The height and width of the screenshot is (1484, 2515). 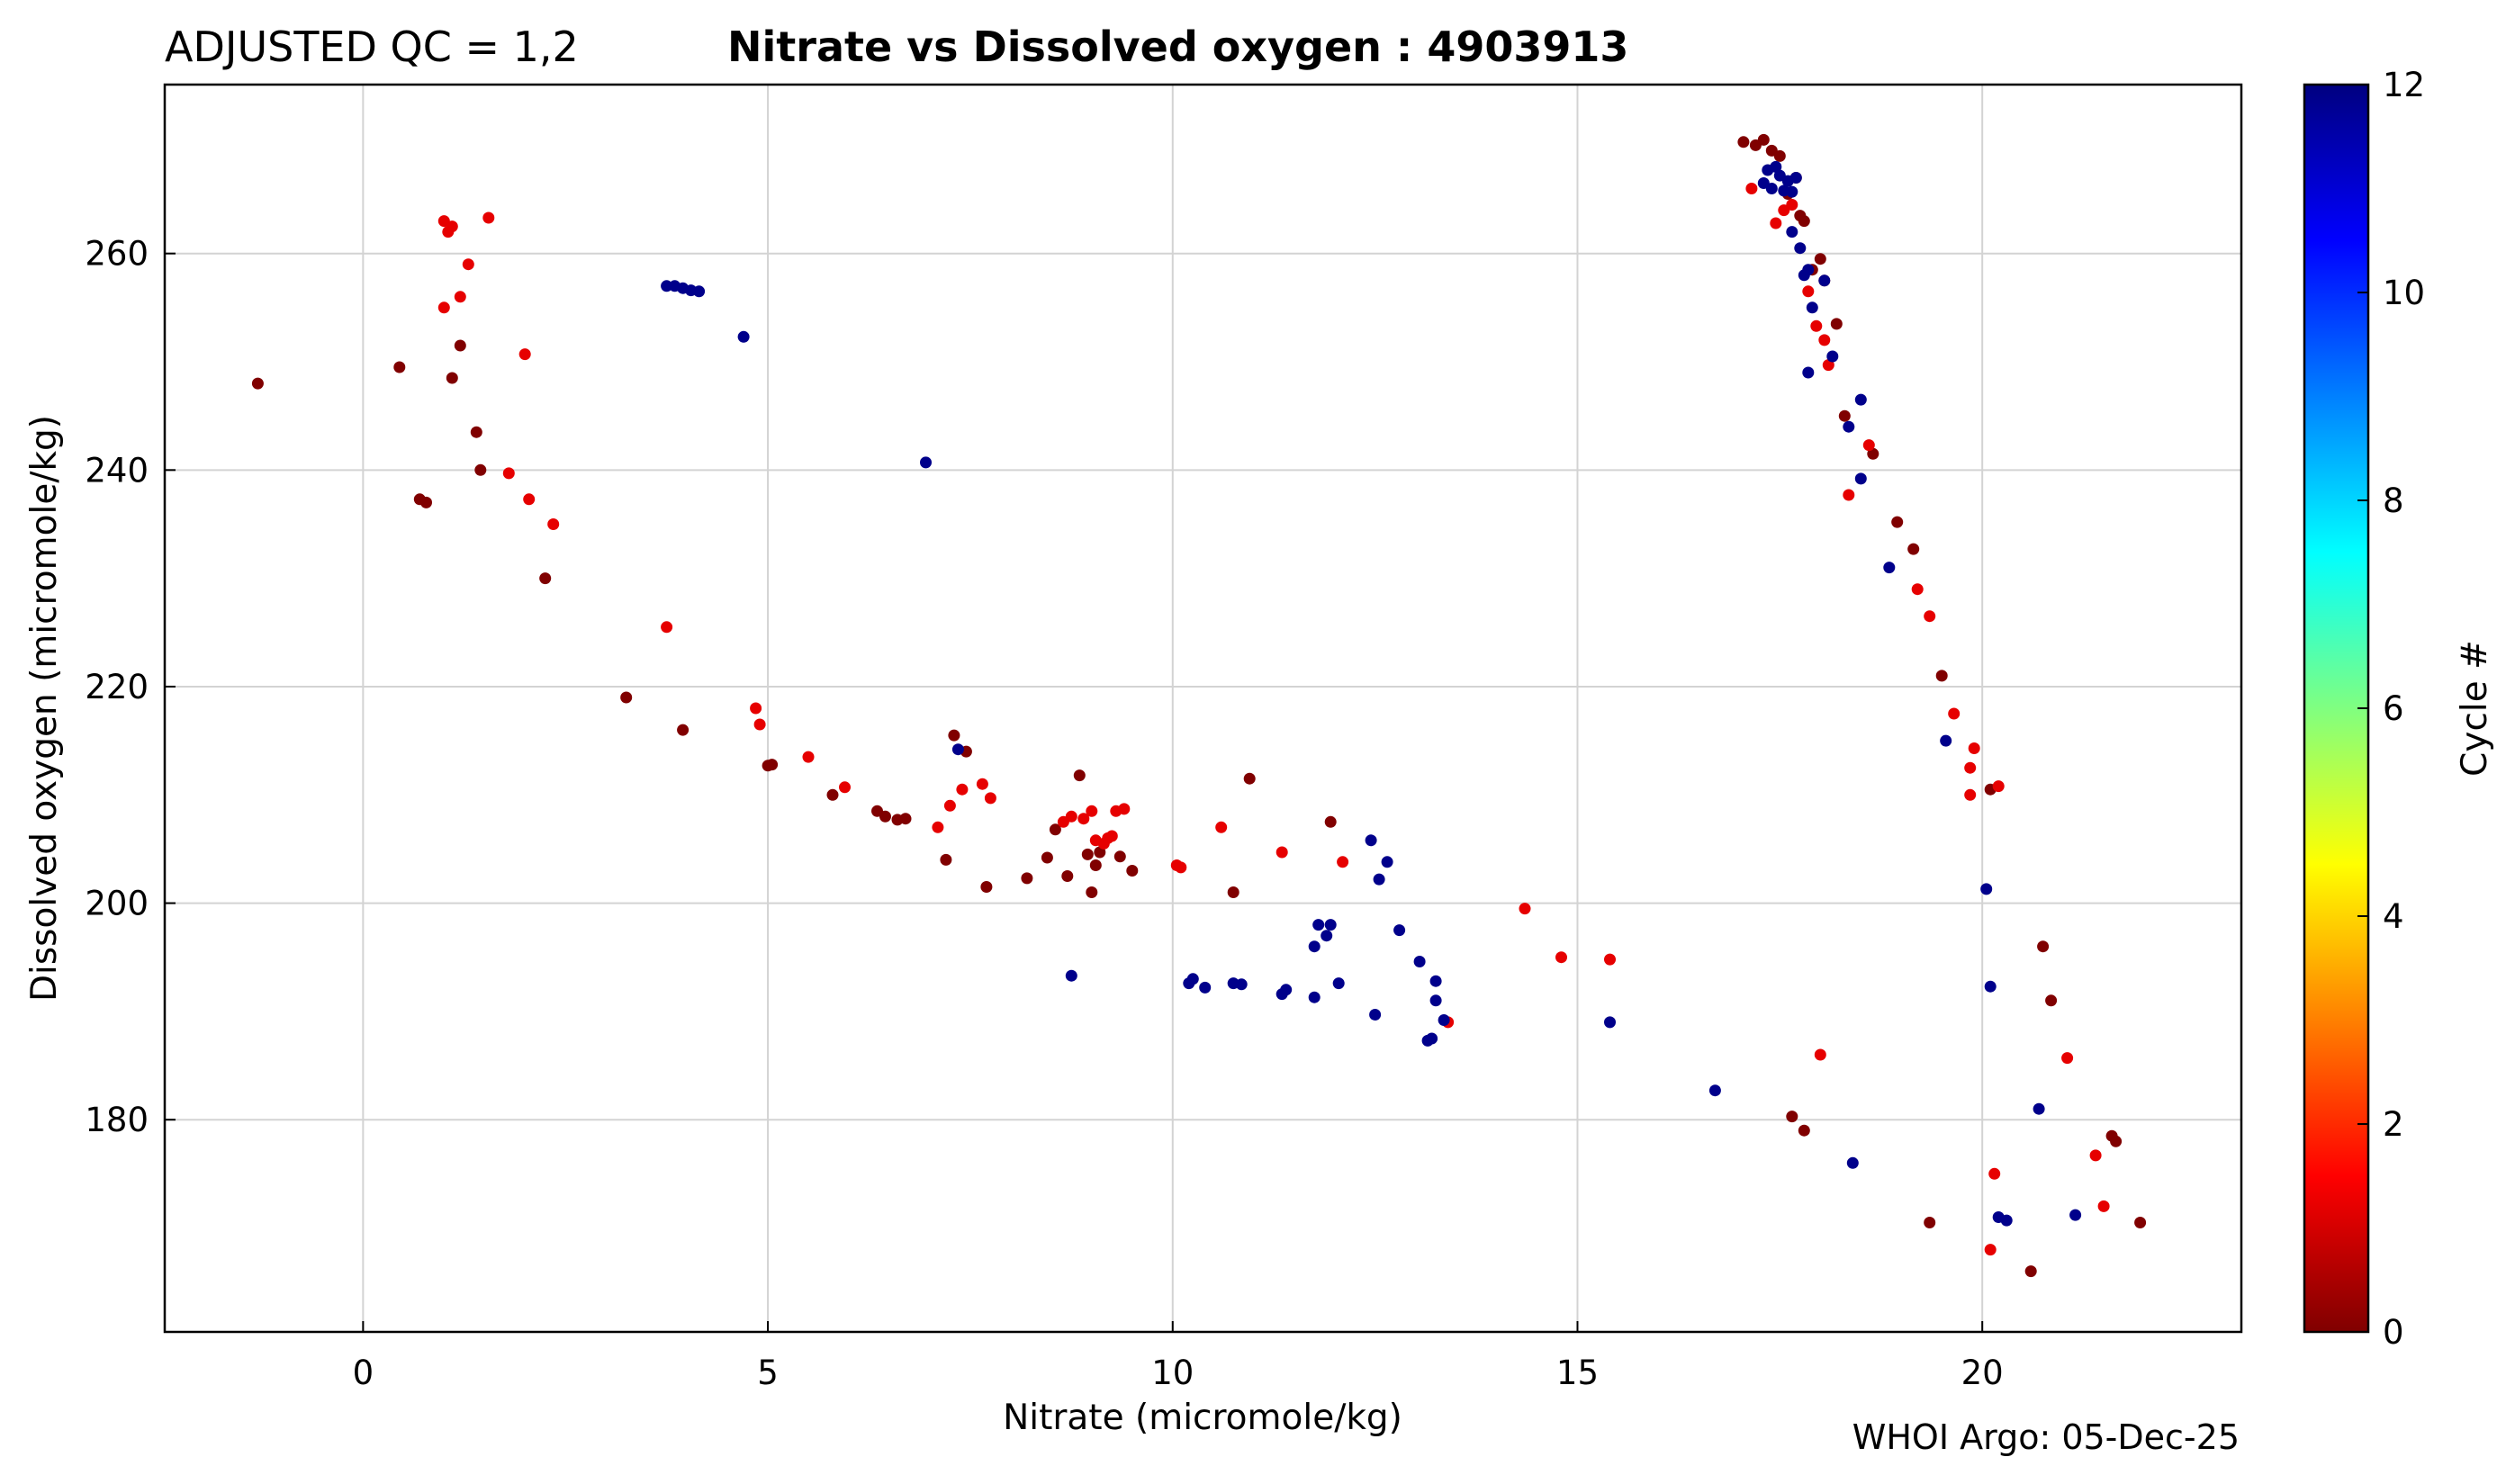 What do you see at coordinates (2475, 709) in the screenshot?
I see `colorbar-label: Cycle #` at bounding box center [2475, 709].